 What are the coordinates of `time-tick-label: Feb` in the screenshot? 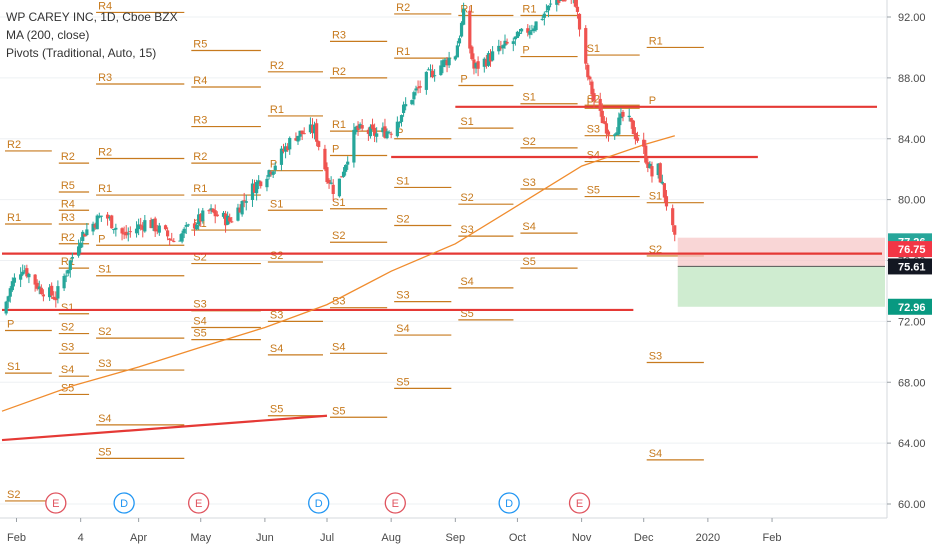 It's located at (772, 538).